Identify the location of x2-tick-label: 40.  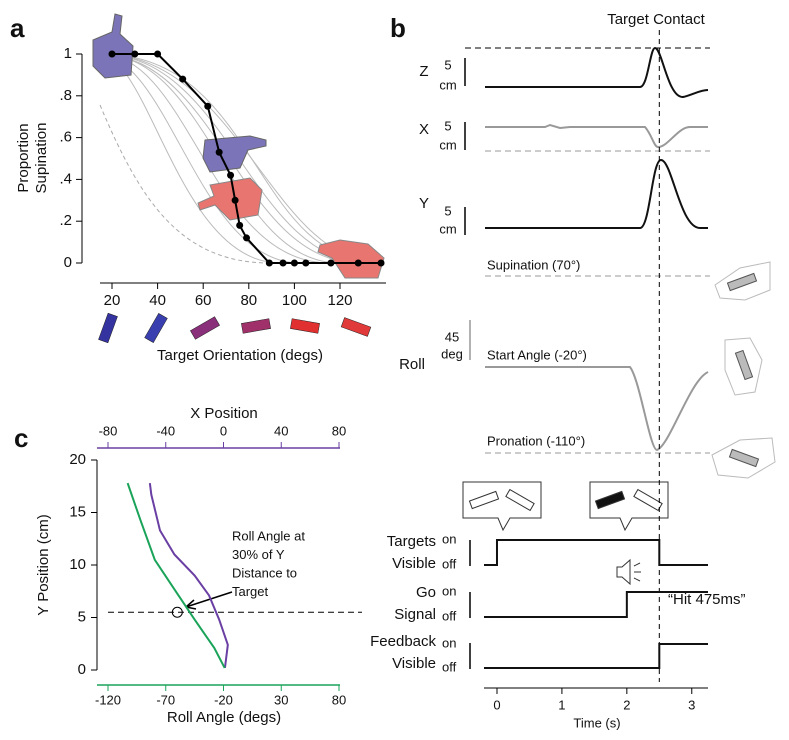
(281, 430).